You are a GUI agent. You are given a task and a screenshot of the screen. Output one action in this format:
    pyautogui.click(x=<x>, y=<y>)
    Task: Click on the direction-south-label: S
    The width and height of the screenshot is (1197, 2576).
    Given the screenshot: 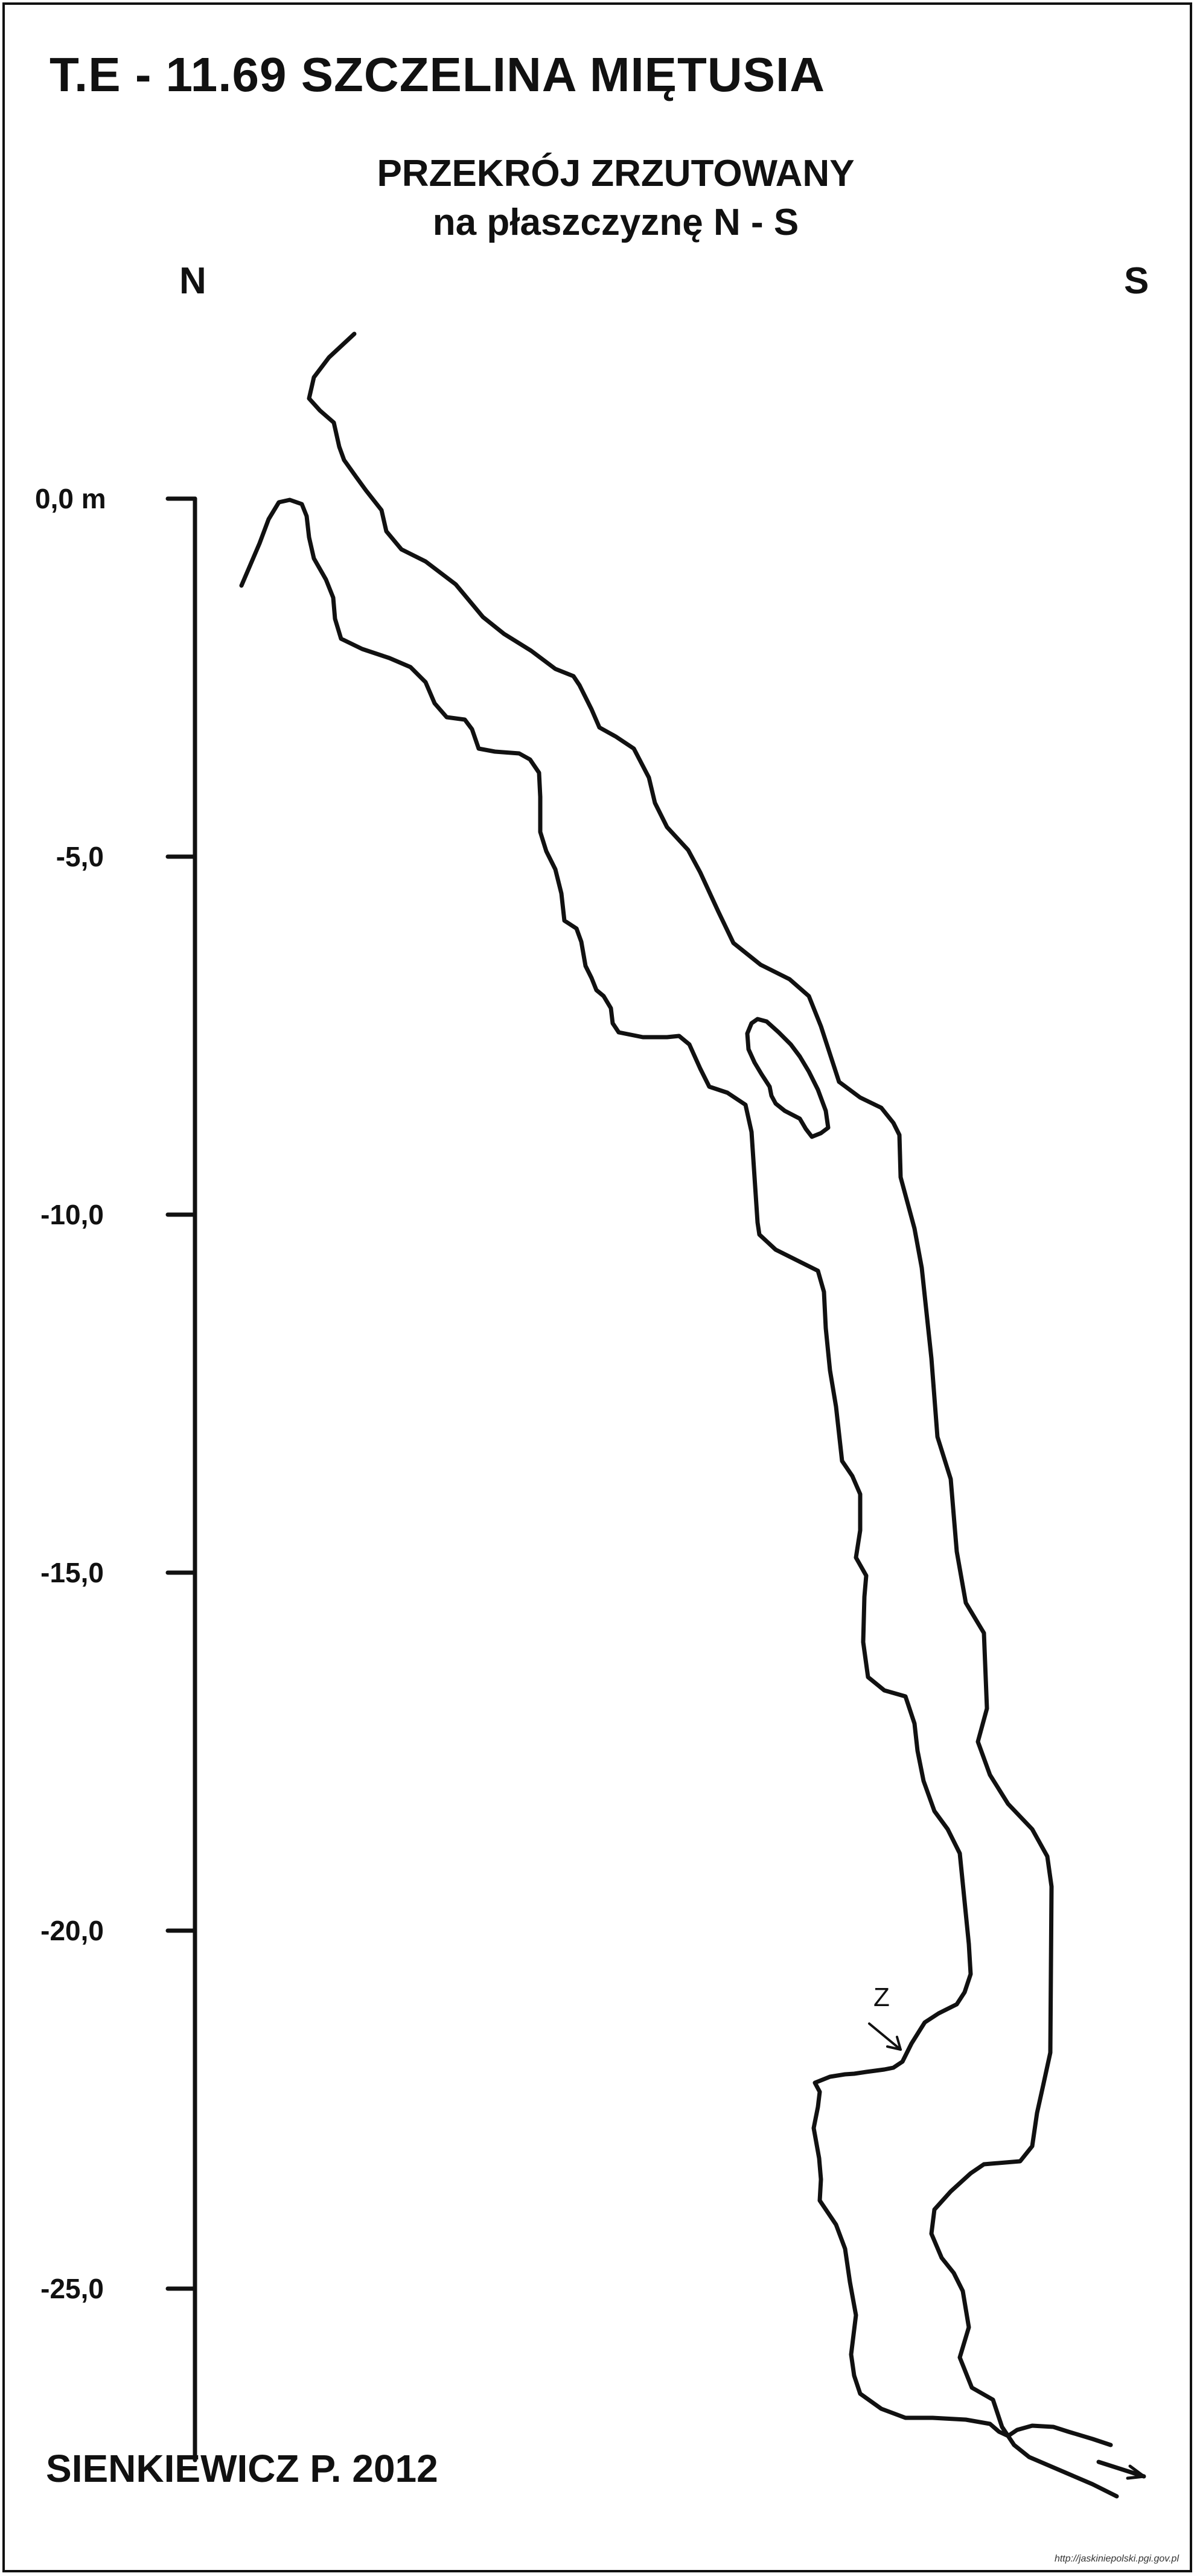 What is the action you would take?
    pyautogui.click(x=1136, y=281)
    